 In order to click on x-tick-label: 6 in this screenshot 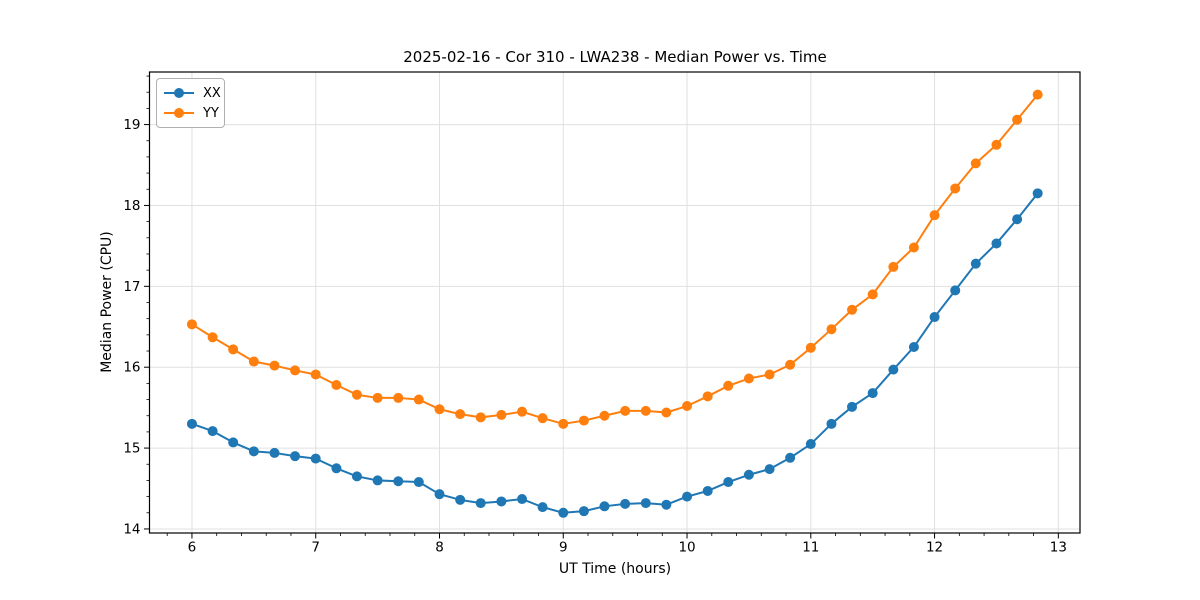, I will do `click(192, 548)`.